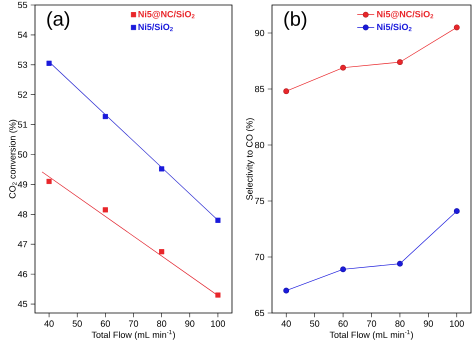 This screenshot has width=474, height=347. Describe the element at coordinates (23, 214) in the screenshot. I see `y-tick-label: 48` at that location.